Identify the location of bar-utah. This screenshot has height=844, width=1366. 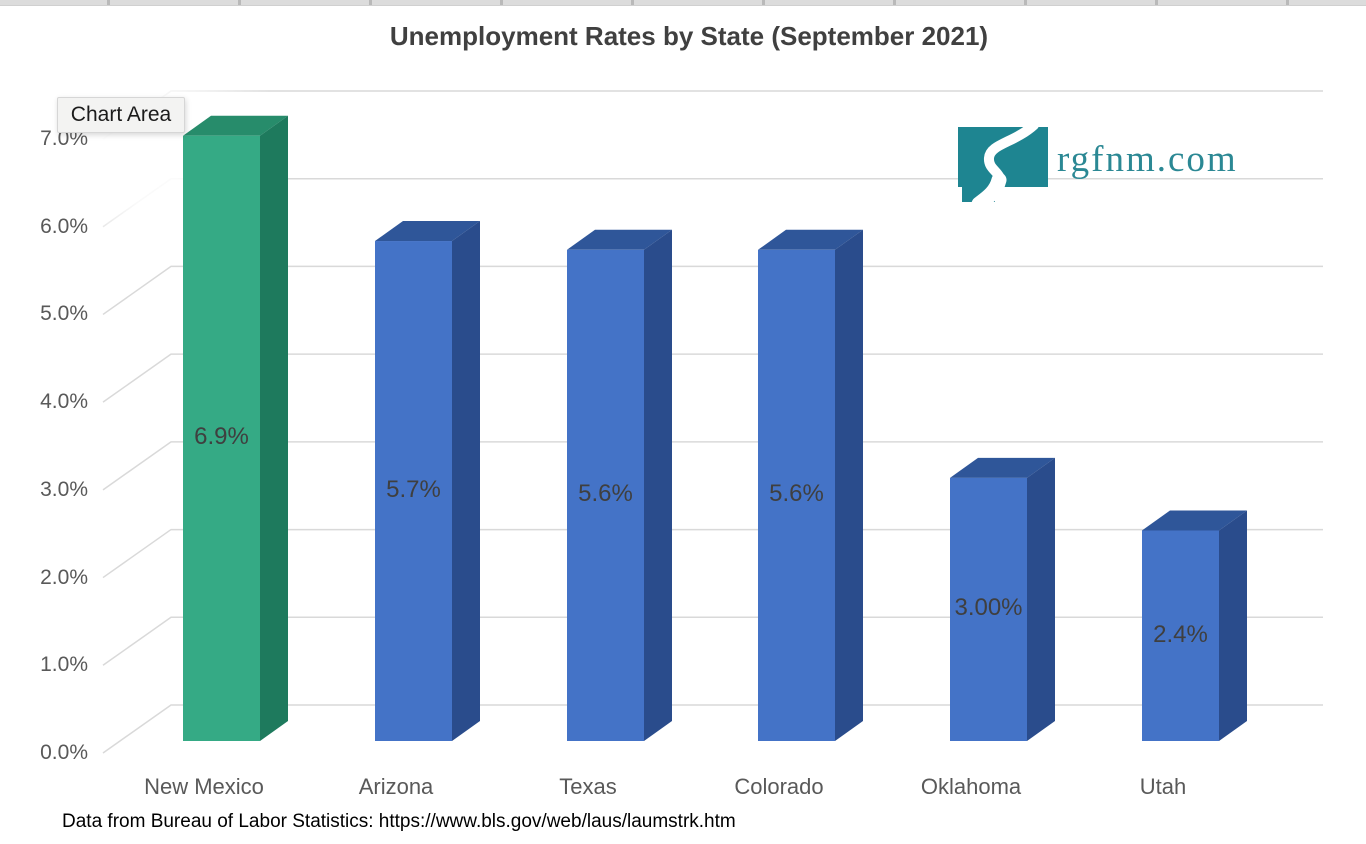
(1194, 625).